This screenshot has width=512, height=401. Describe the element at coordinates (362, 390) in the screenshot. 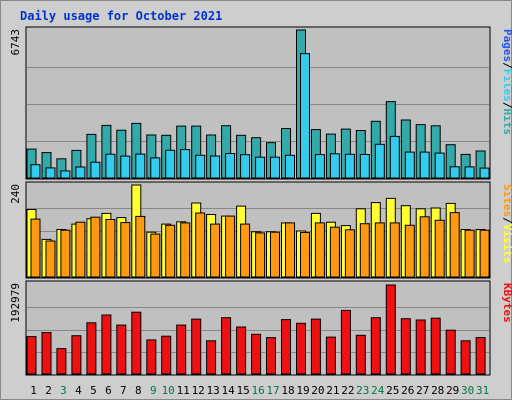

I see `day-label-23: 23` at that location.